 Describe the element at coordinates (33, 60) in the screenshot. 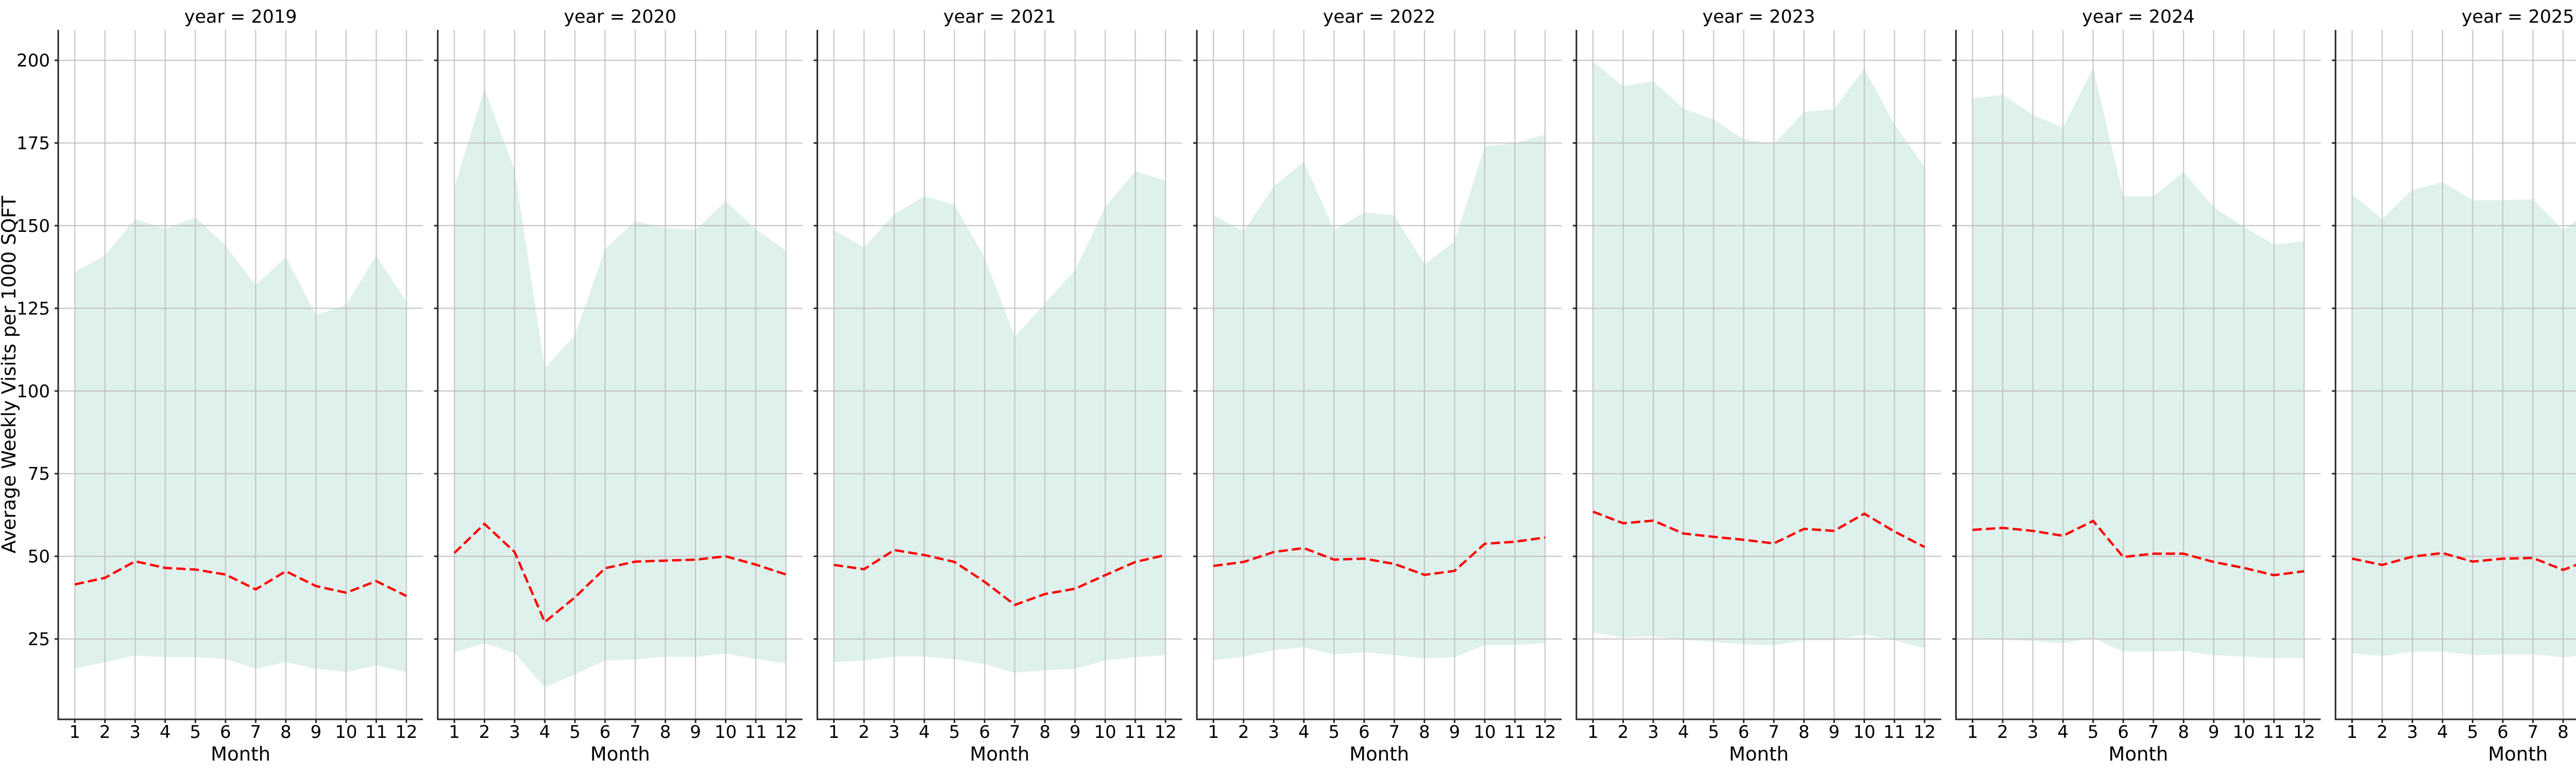

I see `y-tick-label: 200` at that location.